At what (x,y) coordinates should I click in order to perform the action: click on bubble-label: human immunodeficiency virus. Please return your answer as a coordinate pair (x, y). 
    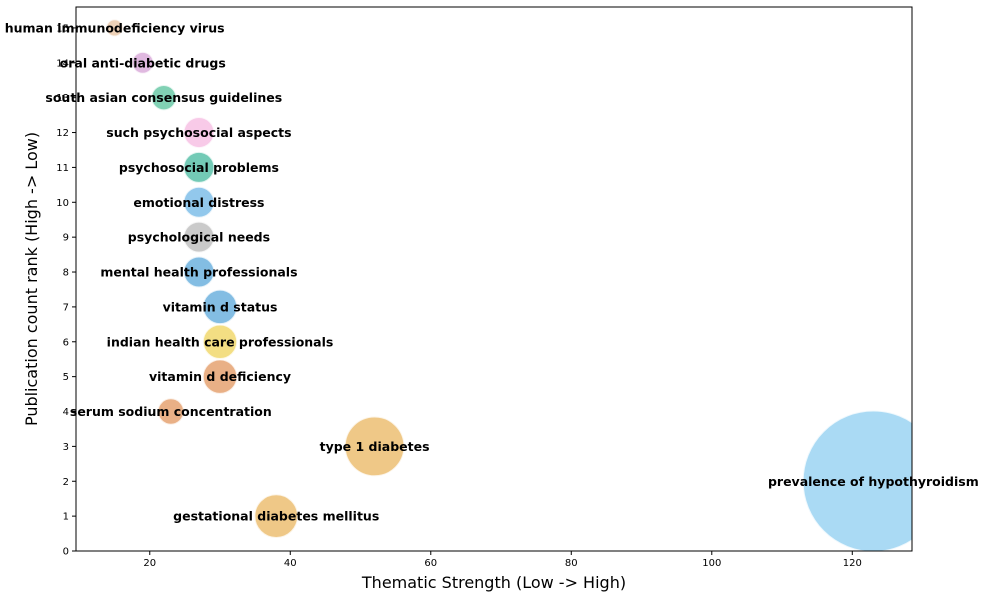
    Looking at the image, I should click on (115, 27).